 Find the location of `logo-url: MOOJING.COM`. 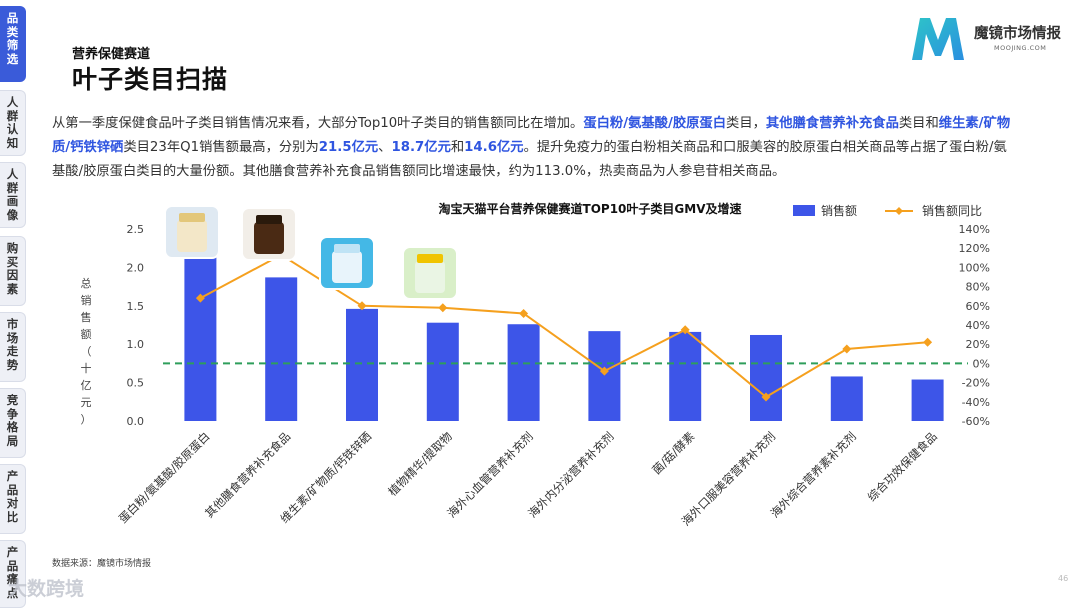

logo-url: MOOJING.COM is located at coordinates (1020, 48).